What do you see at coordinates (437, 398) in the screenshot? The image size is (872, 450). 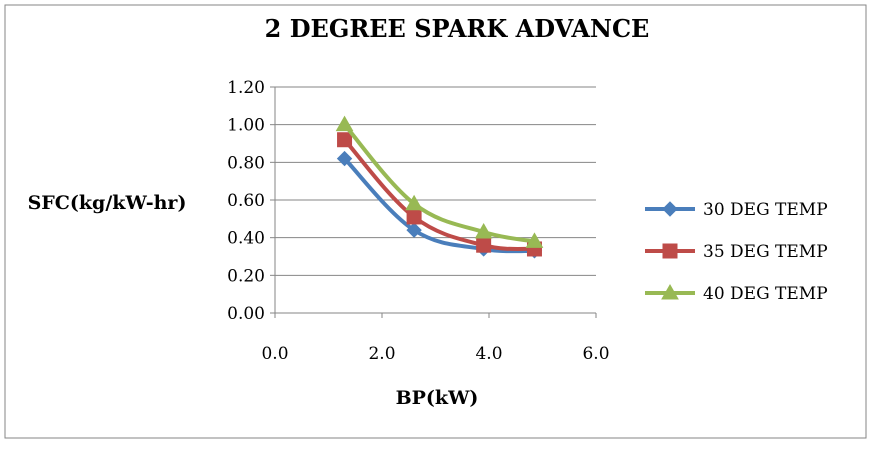 I see `x-axis-title: BP(kW)` at bounding box center [437, 398].